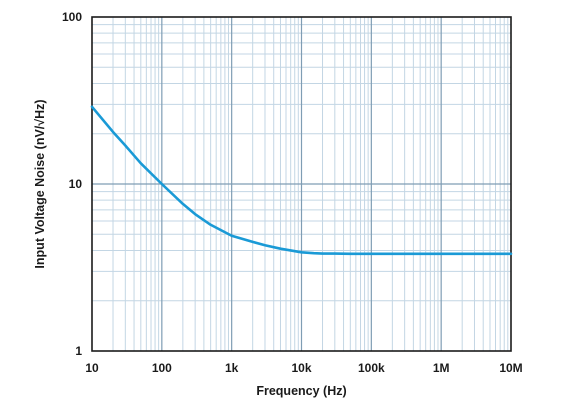 The width and height of the screenshot is (585, 419). Describe the element at coordinates (72, 17) in the screenshot. I see `y-tick-label: 100` at that location.